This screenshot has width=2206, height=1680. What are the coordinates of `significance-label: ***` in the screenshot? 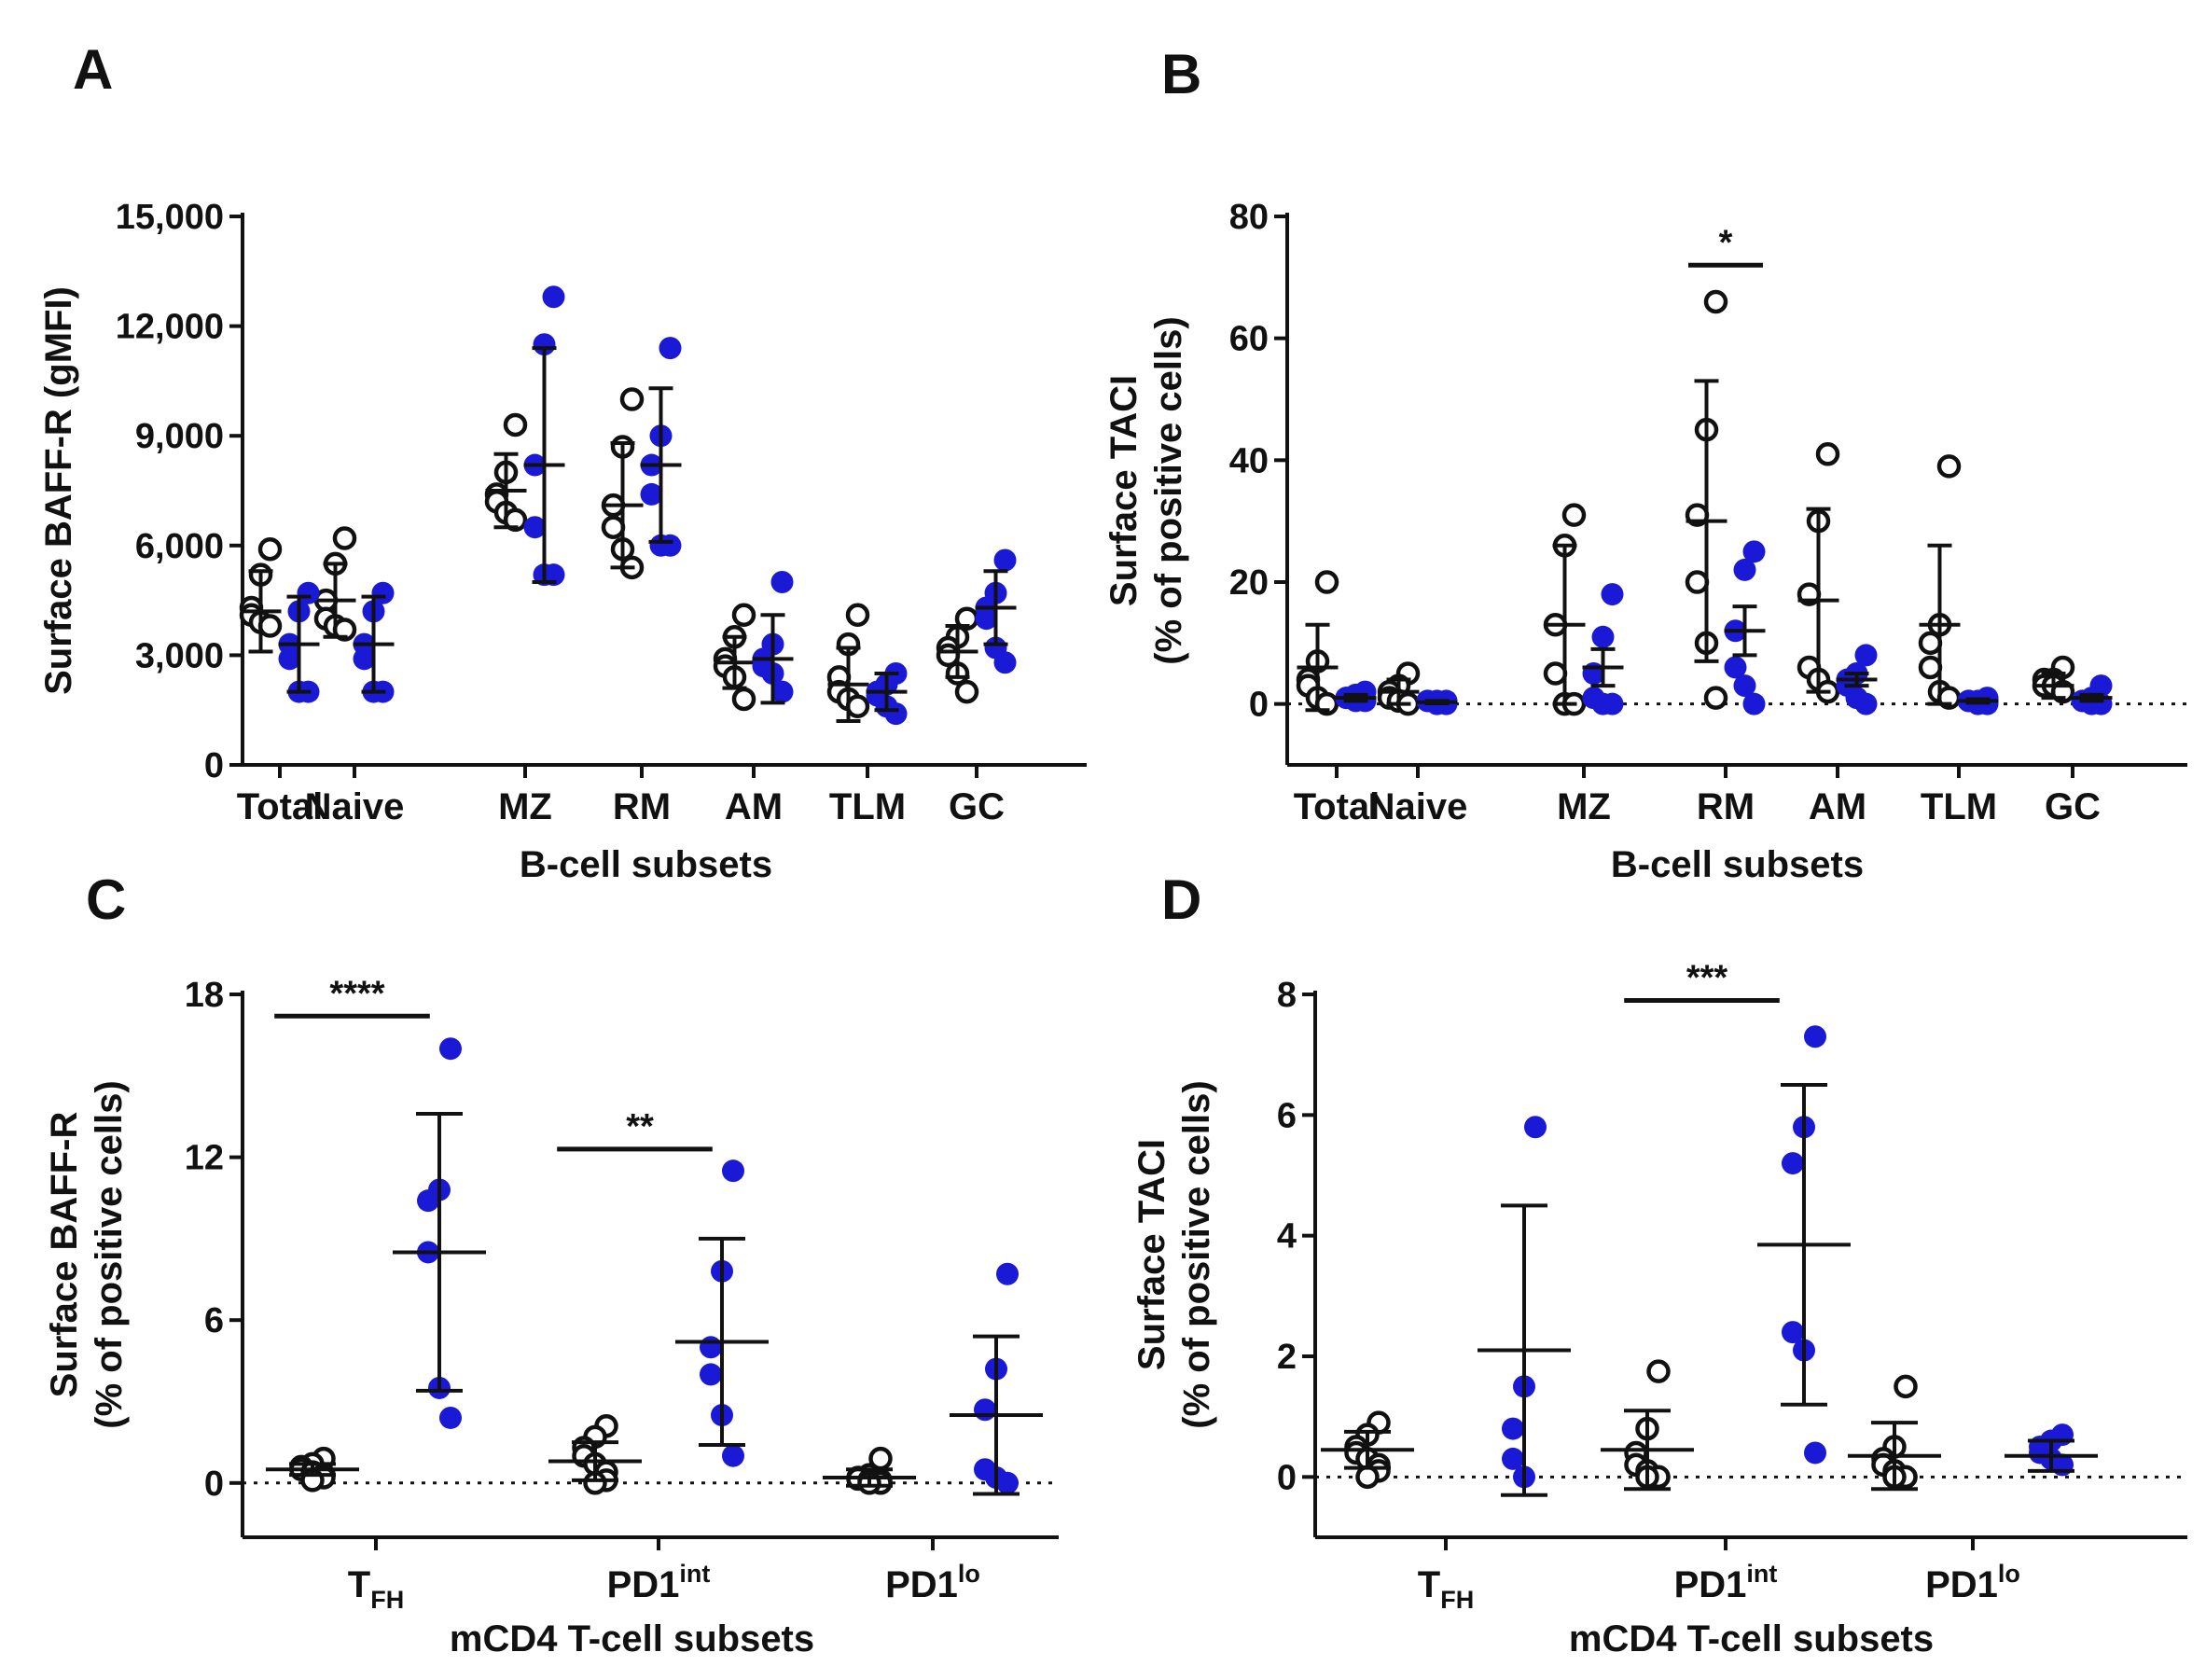 It's located at (1707, 977).